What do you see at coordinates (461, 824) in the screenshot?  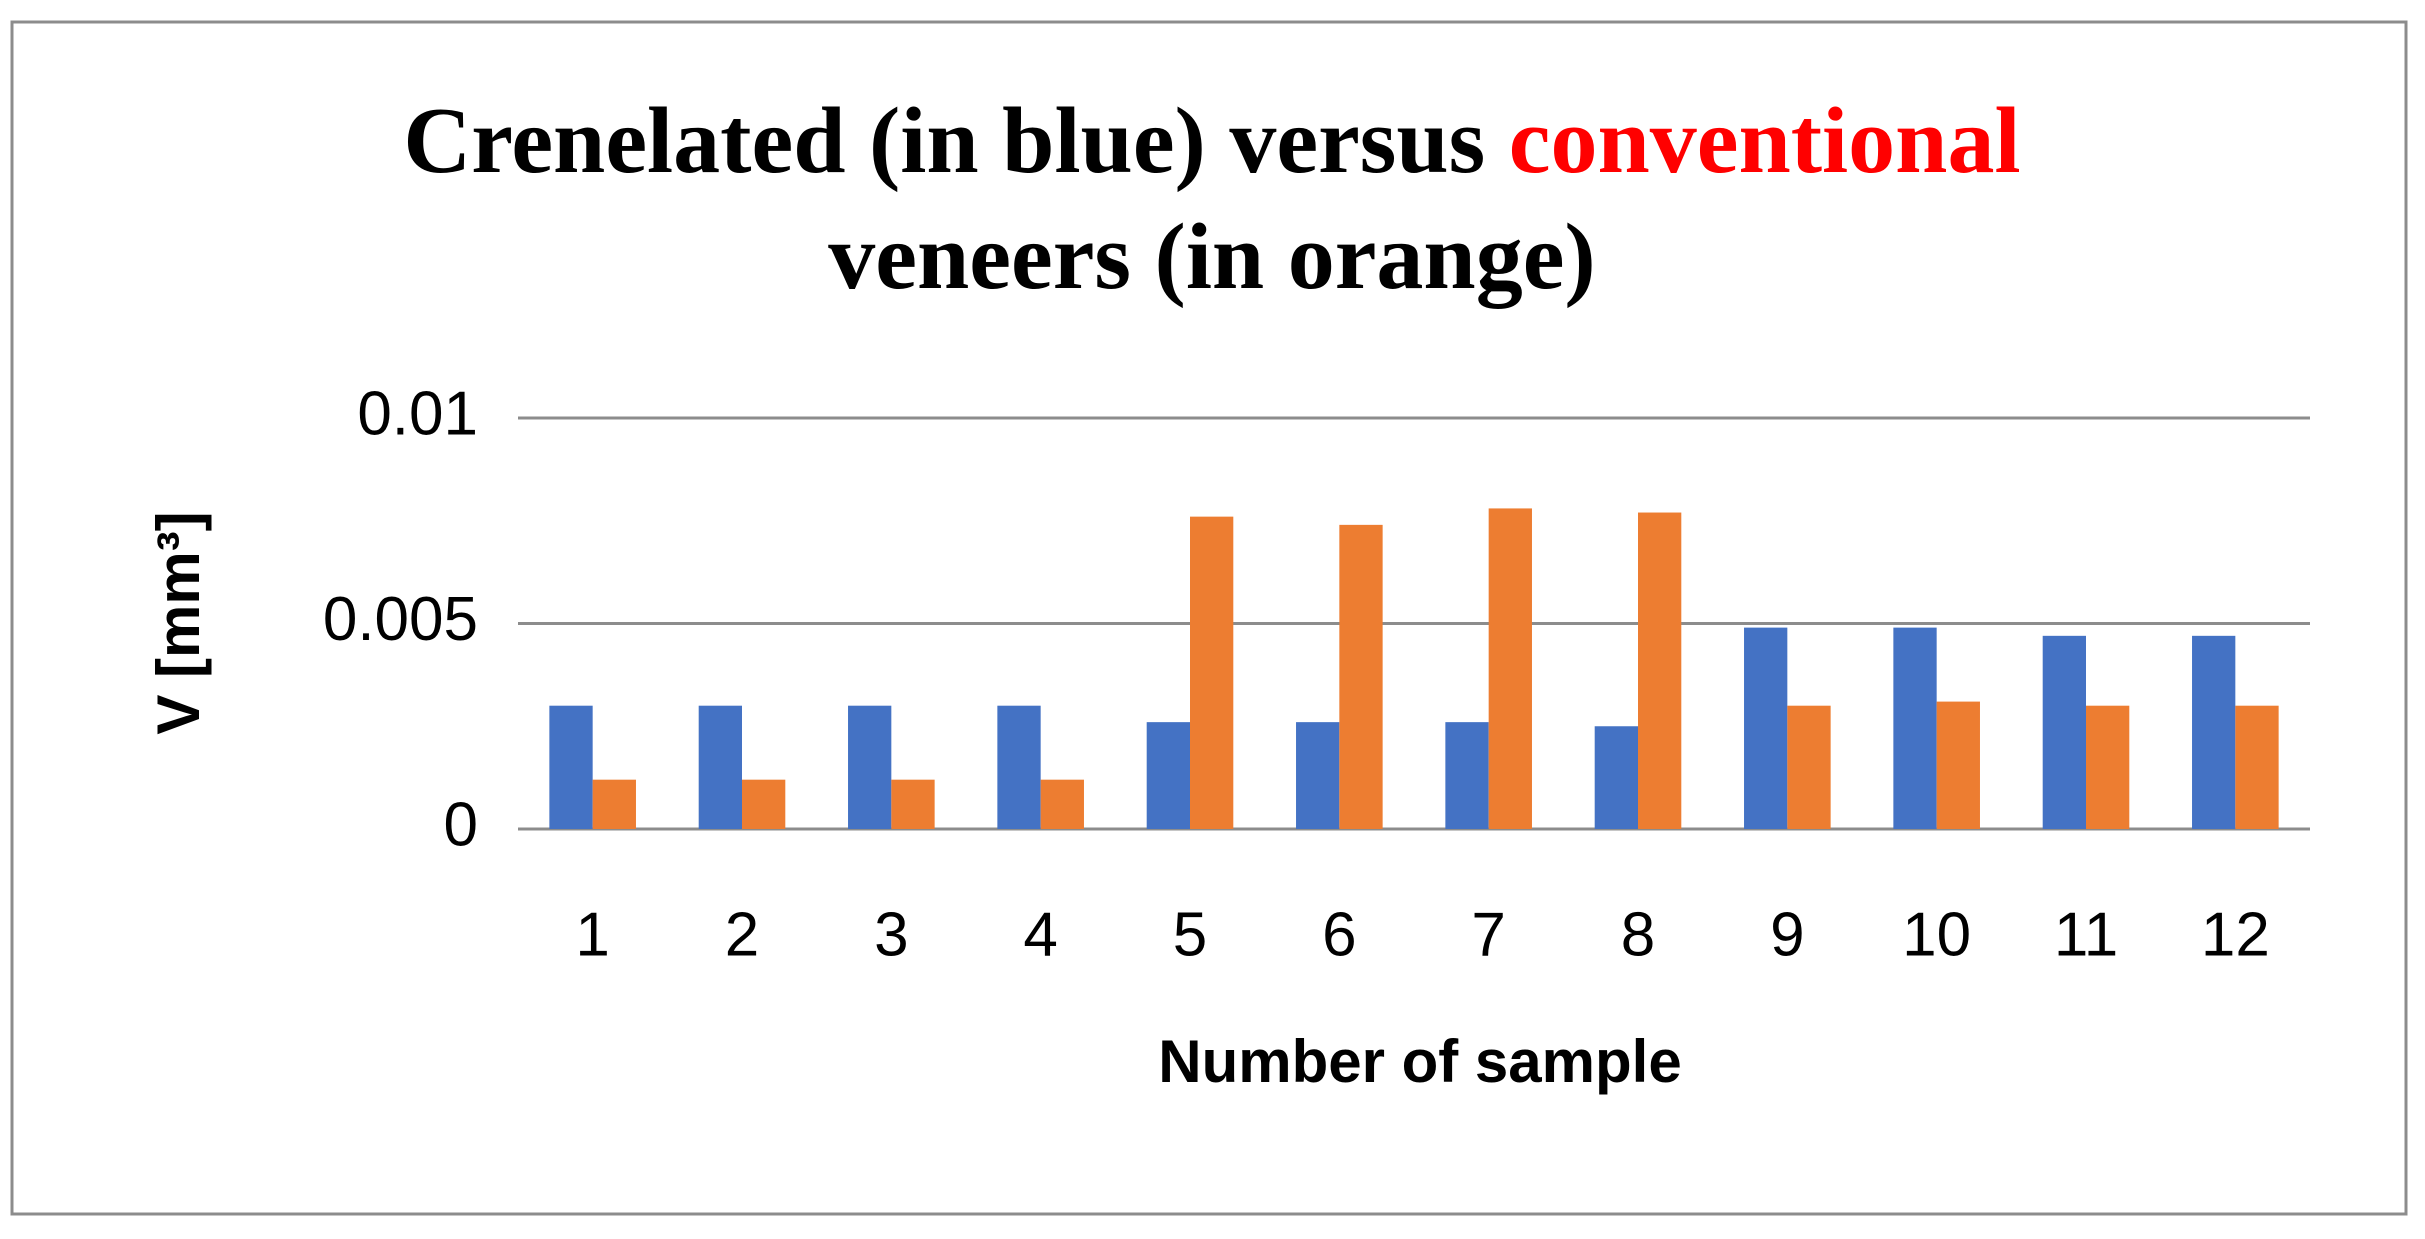 I see `y-tick-label: 0` at bounding box center [461, 824].